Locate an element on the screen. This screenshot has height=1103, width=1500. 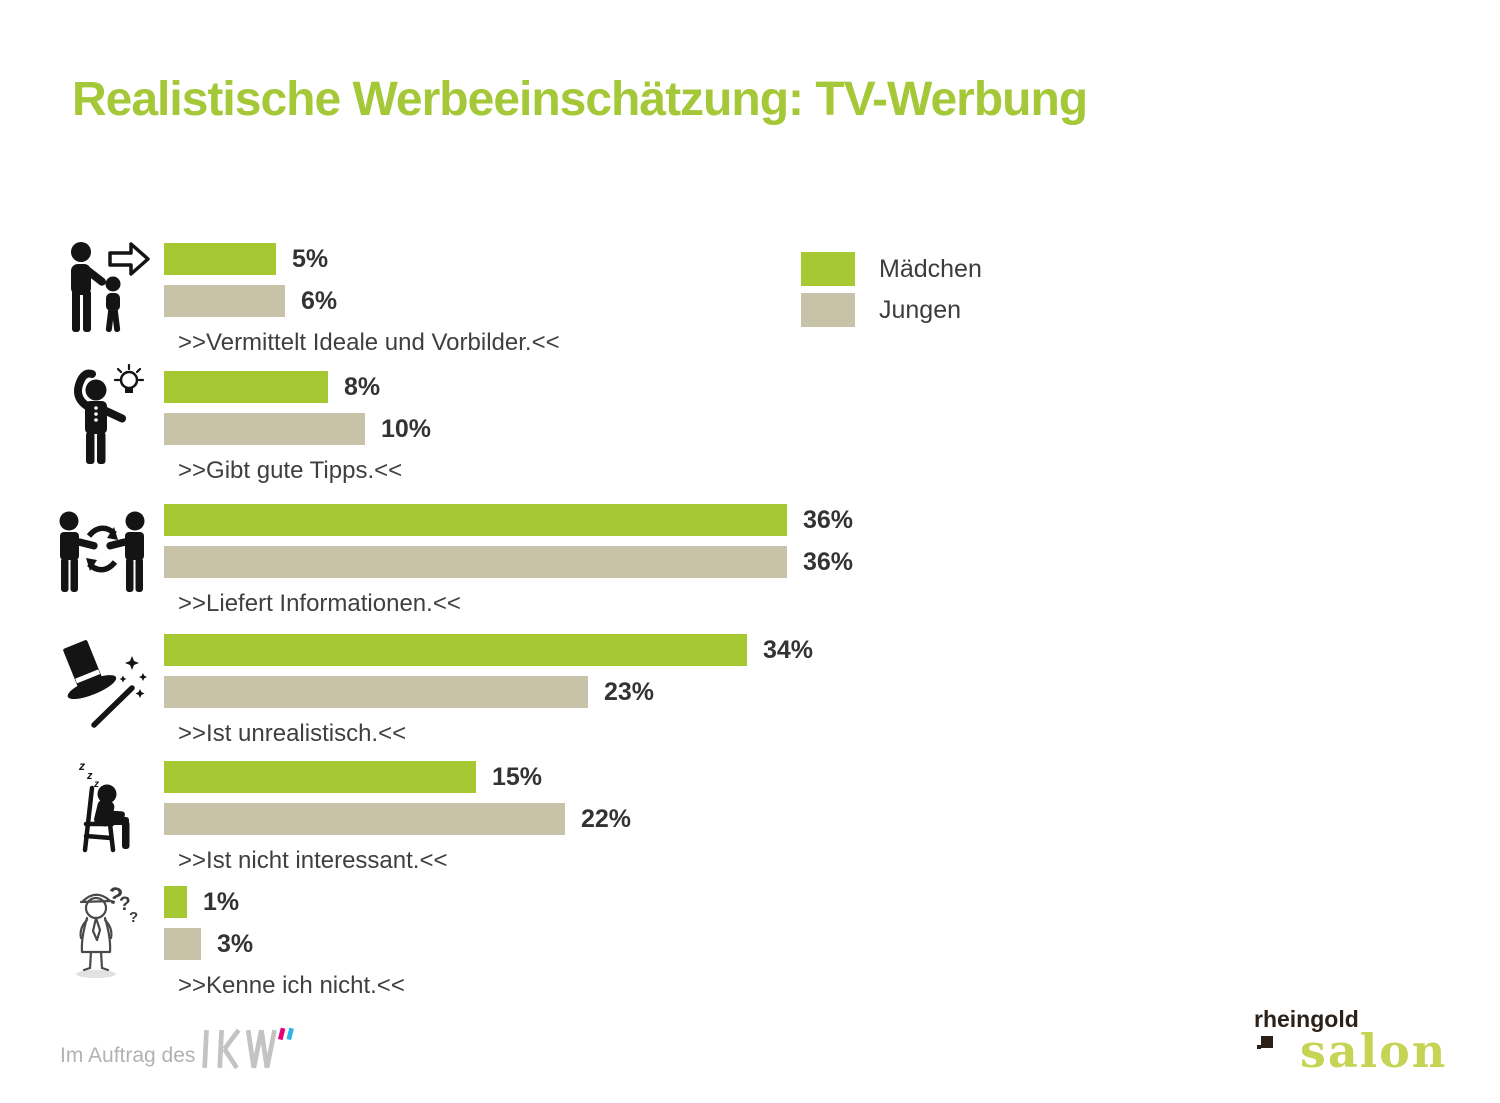
category-label: >>Gibt gute Tipps.<< is located at coordinates (290, 470).